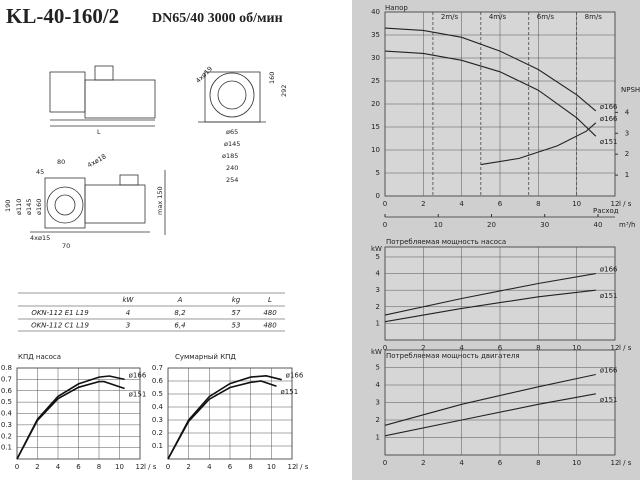 The height and width of the screenshot is (480, 640). Describe the element at coordinates (232, 144) in the screenshot. I see `dimension: ø145` at that location.